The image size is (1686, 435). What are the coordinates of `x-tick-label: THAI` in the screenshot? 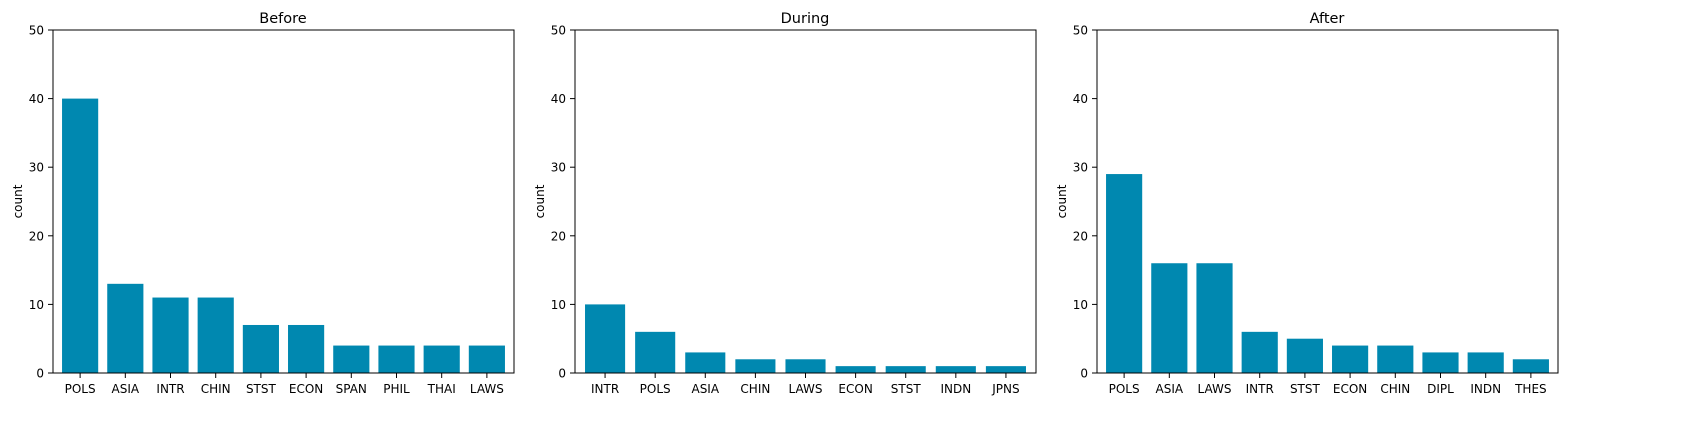 It's located at (441, 389).